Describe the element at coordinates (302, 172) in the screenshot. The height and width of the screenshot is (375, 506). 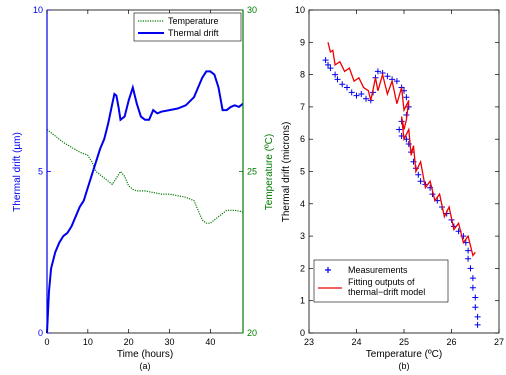
I see `panel-b-ytick-label: 5` at that location.